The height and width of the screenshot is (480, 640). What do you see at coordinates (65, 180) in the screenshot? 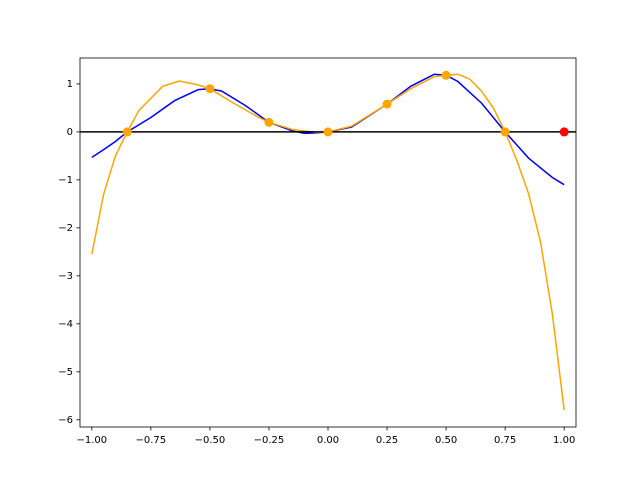
I see `y-tick-label: −1` at bounding box center [65, 180].